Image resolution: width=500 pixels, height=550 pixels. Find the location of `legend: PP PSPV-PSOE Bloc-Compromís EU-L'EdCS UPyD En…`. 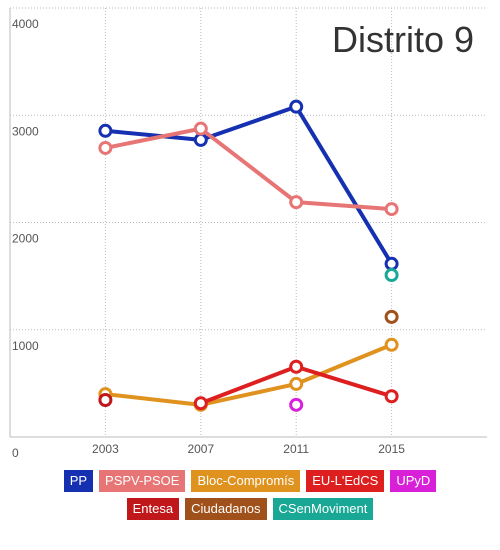

legend: PP PSPV-PSOE Bloc-Compromís EU-L'EdCS UPyD En… is located at coordinates (250, 495).